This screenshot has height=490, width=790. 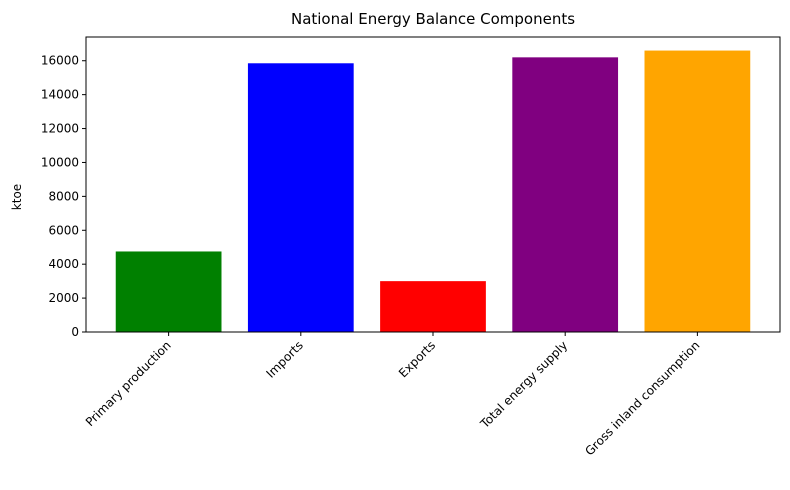 I want to click on y-axis: 0 2000 4000 6000 8000 10000 12000 14000 16000, so click(x=63, y=196).